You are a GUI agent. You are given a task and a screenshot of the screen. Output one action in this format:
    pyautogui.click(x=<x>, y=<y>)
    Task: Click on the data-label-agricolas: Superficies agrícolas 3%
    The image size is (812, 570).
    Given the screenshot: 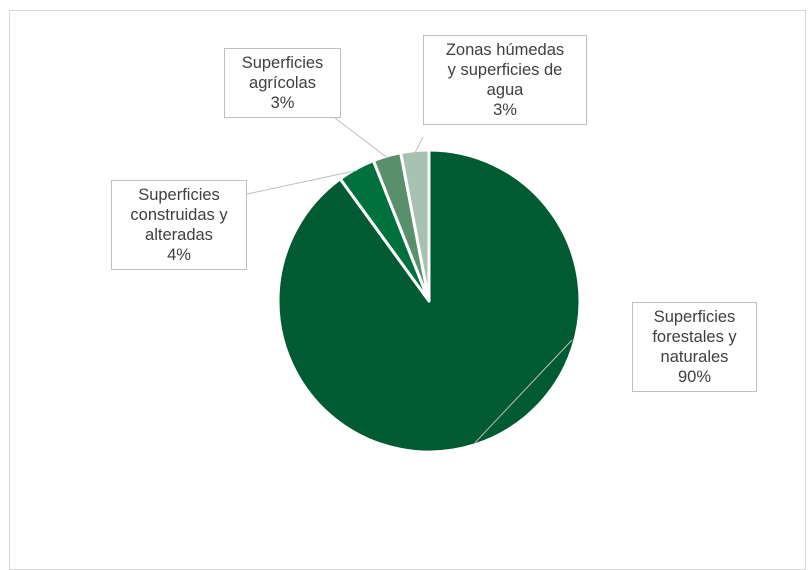 What is the action you would take?
    pyautogui.click(x=282, y=83)
    